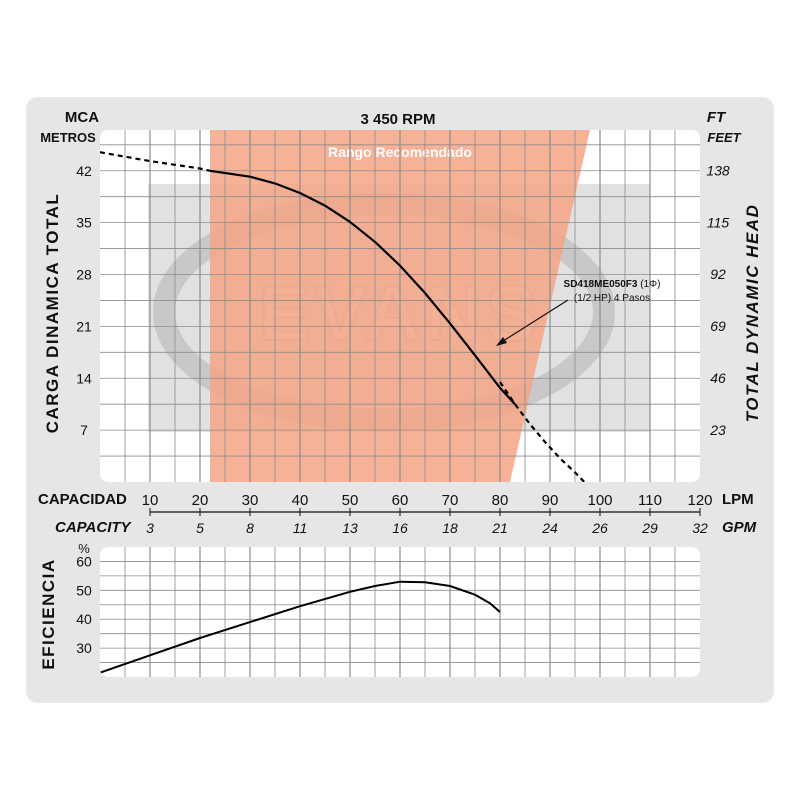  Describe the element at coordinates (700, 528) in the screenshot. I see `x-tick-label-gpm: 32` at that location.